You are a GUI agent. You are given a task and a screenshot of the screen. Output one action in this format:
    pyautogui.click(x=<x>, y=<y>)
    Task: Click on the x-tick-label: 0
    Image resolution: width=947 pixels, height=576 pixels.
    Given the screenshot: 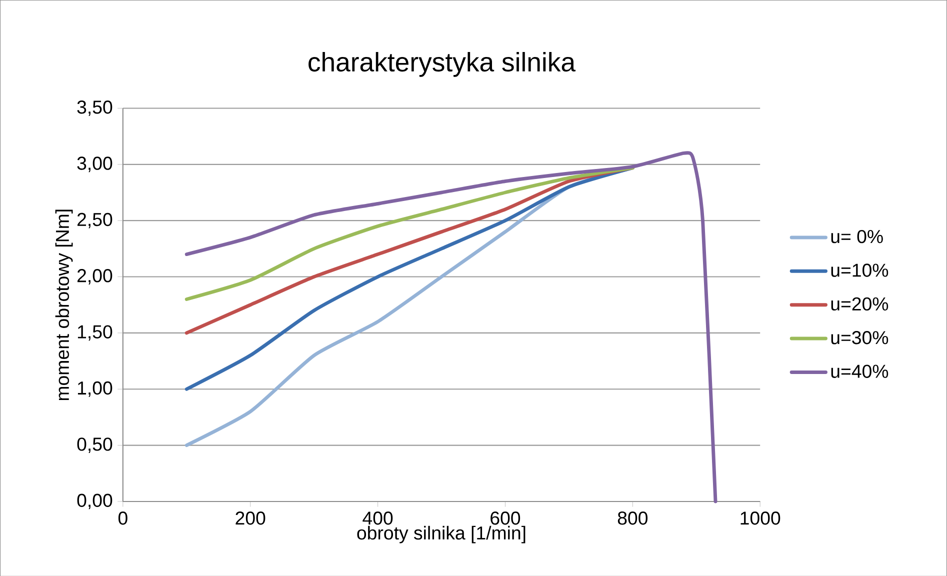 What is the action you would take?
    pyautogui.click(x=123, y=518)
    